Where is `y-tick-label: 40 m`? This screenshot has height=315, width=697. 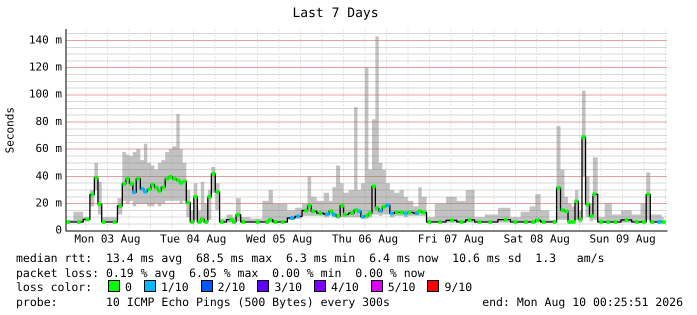 y-tick-label: 40 m is located at coordinates (49, 175).